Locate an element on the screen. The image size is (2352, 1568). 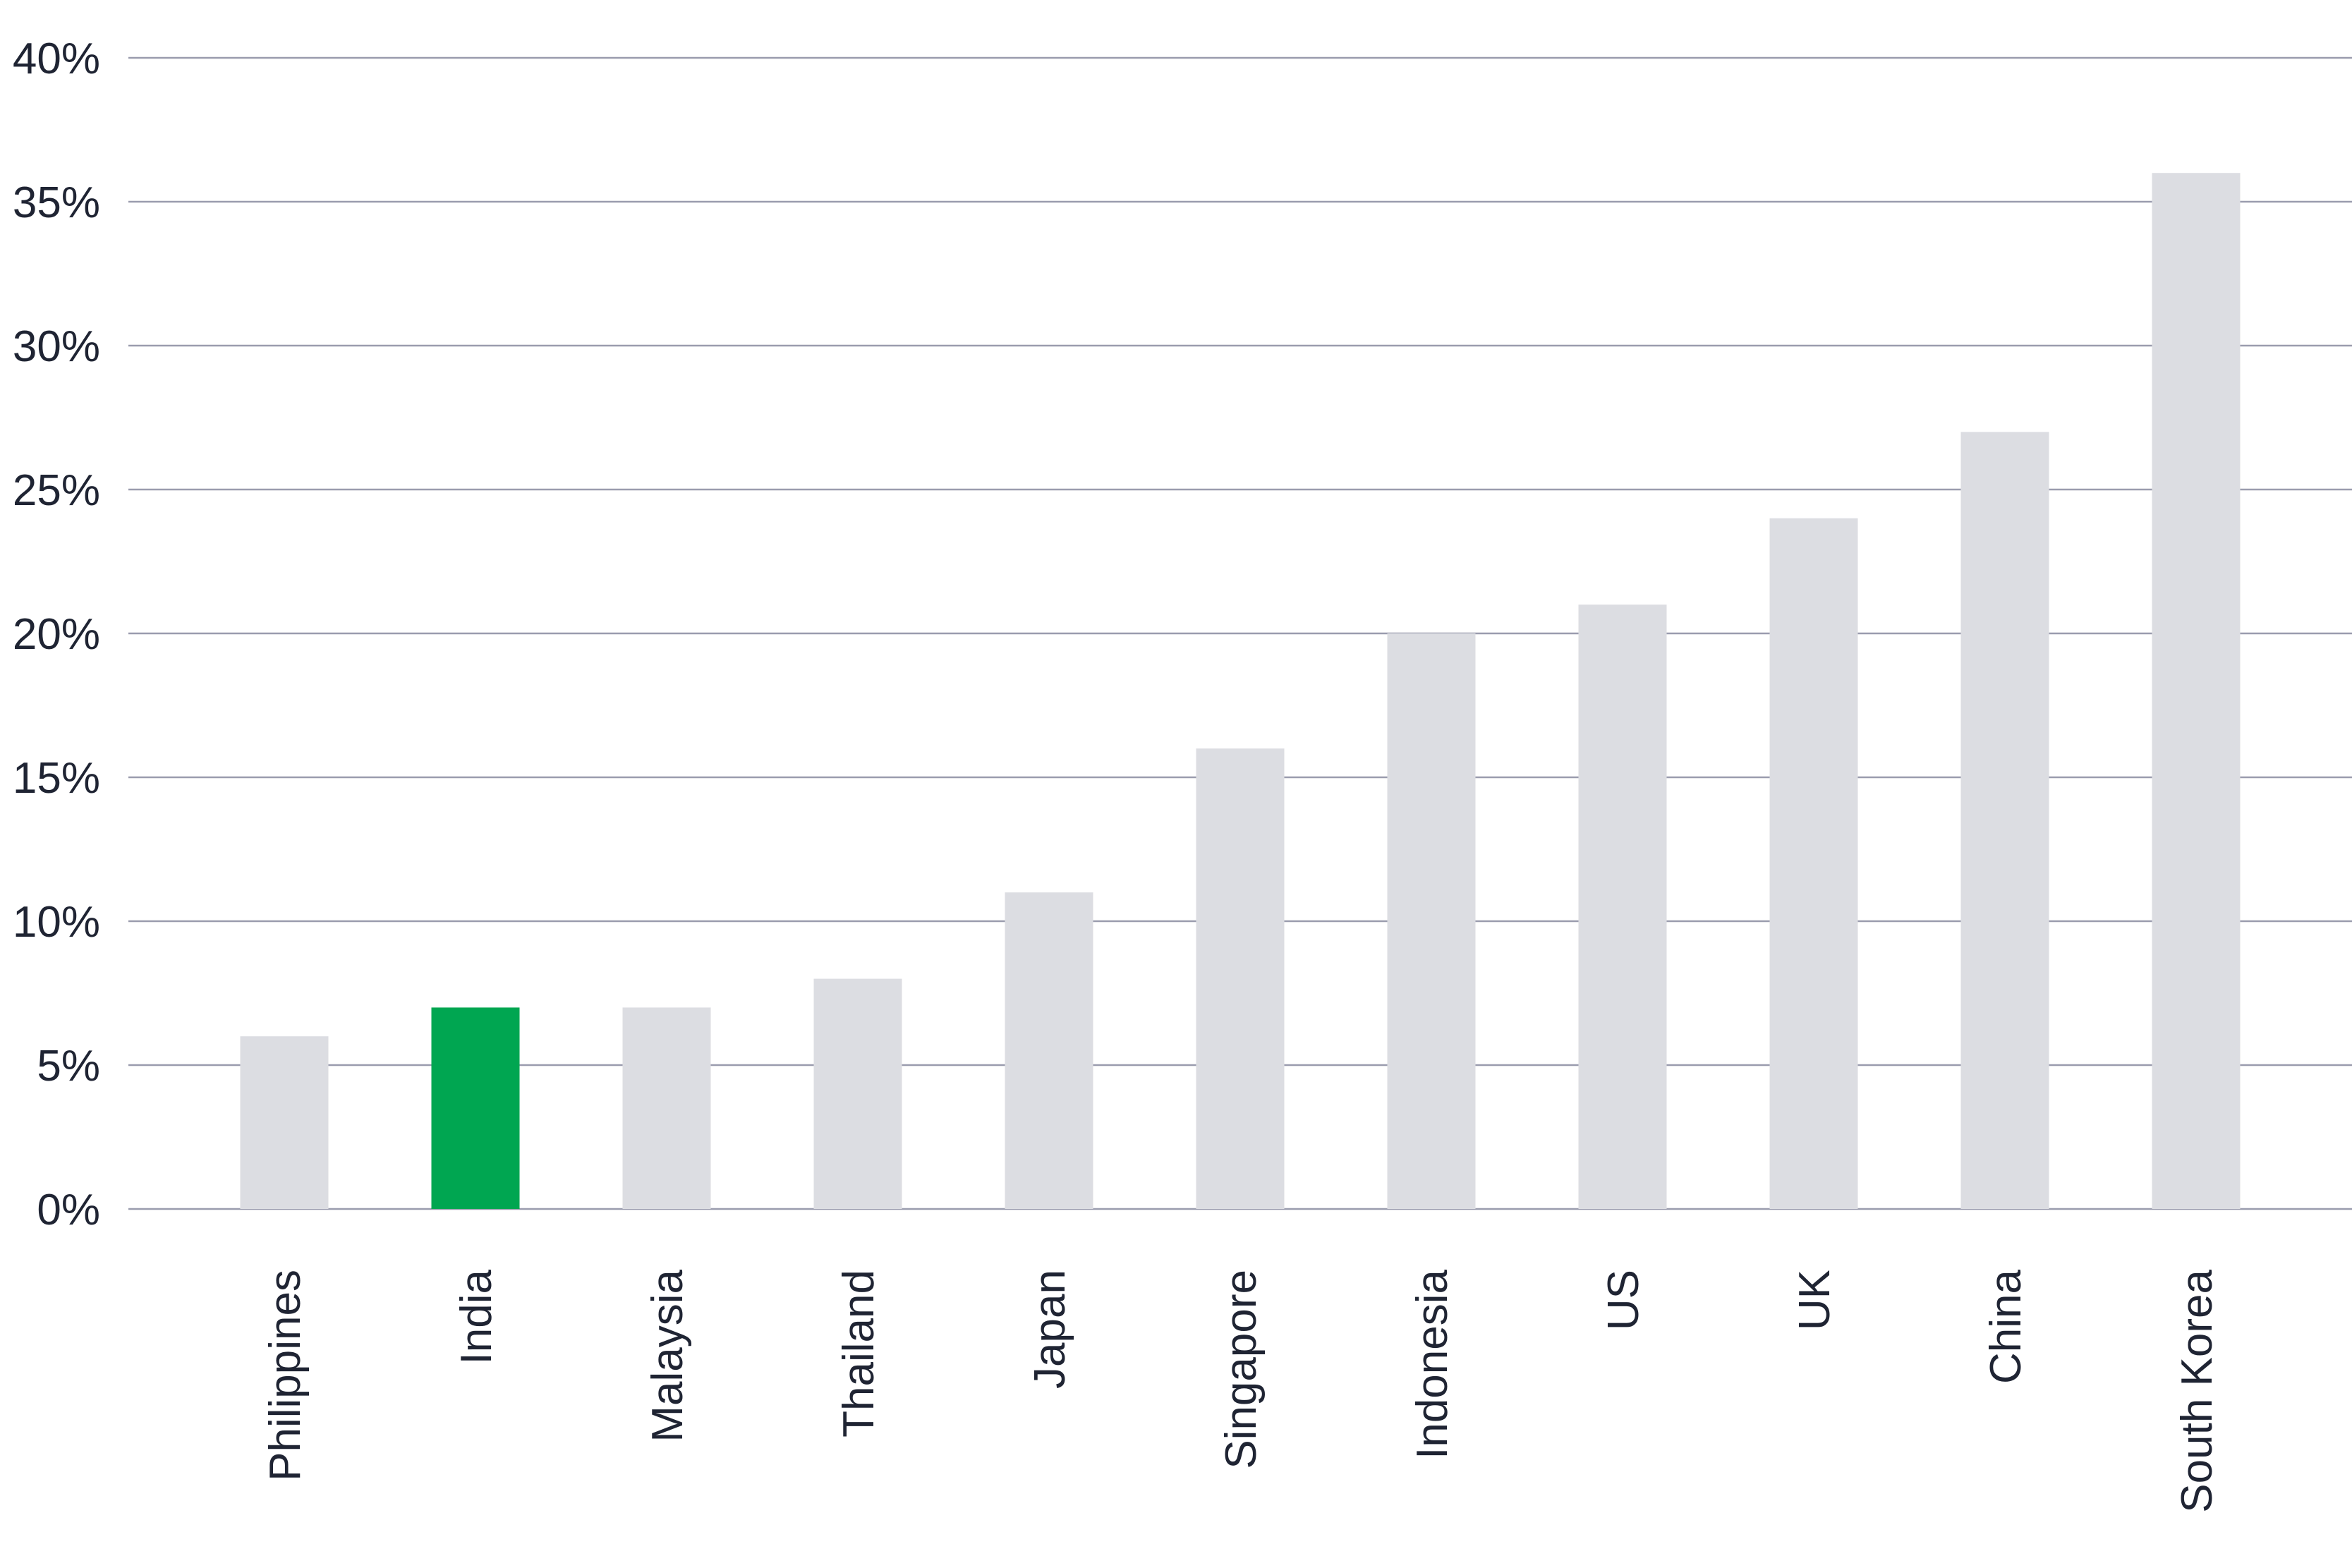
y-tick-label: 40% is located at coordinates (57, 59).